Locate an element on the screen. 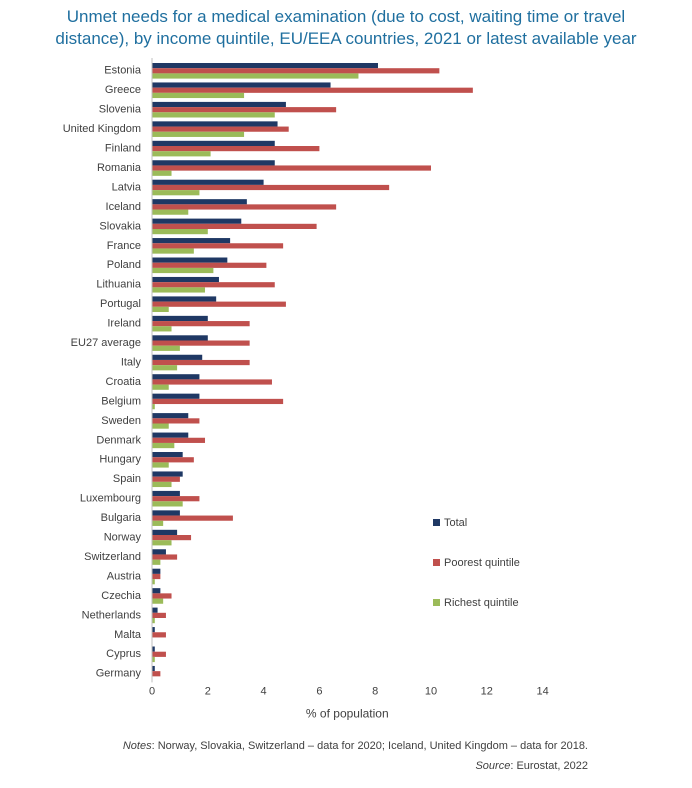  y-tick-label: Denmark is located at coordinates (118, 440).